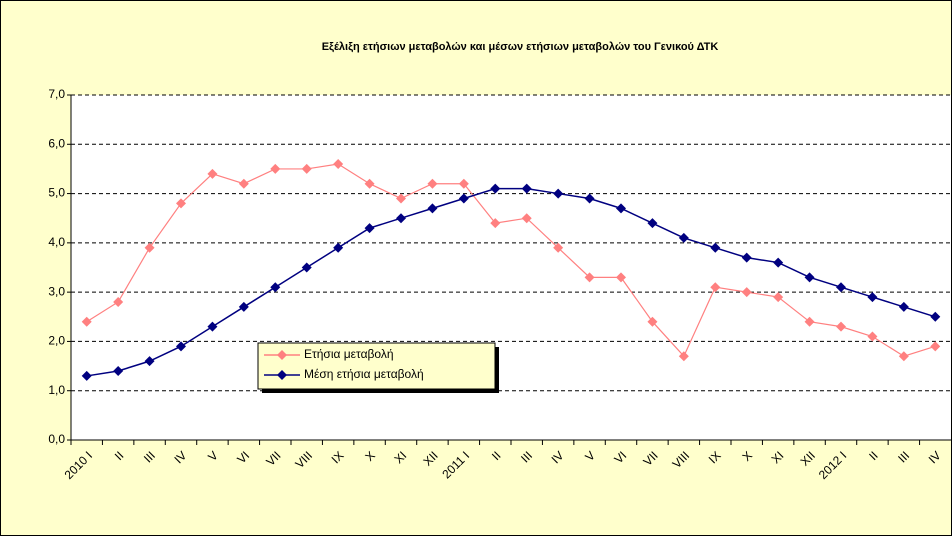 This screenshot has width=952, height=536. I want to click on legend-label: Μέση ετήσια μεταβολή, so click(364, 374).